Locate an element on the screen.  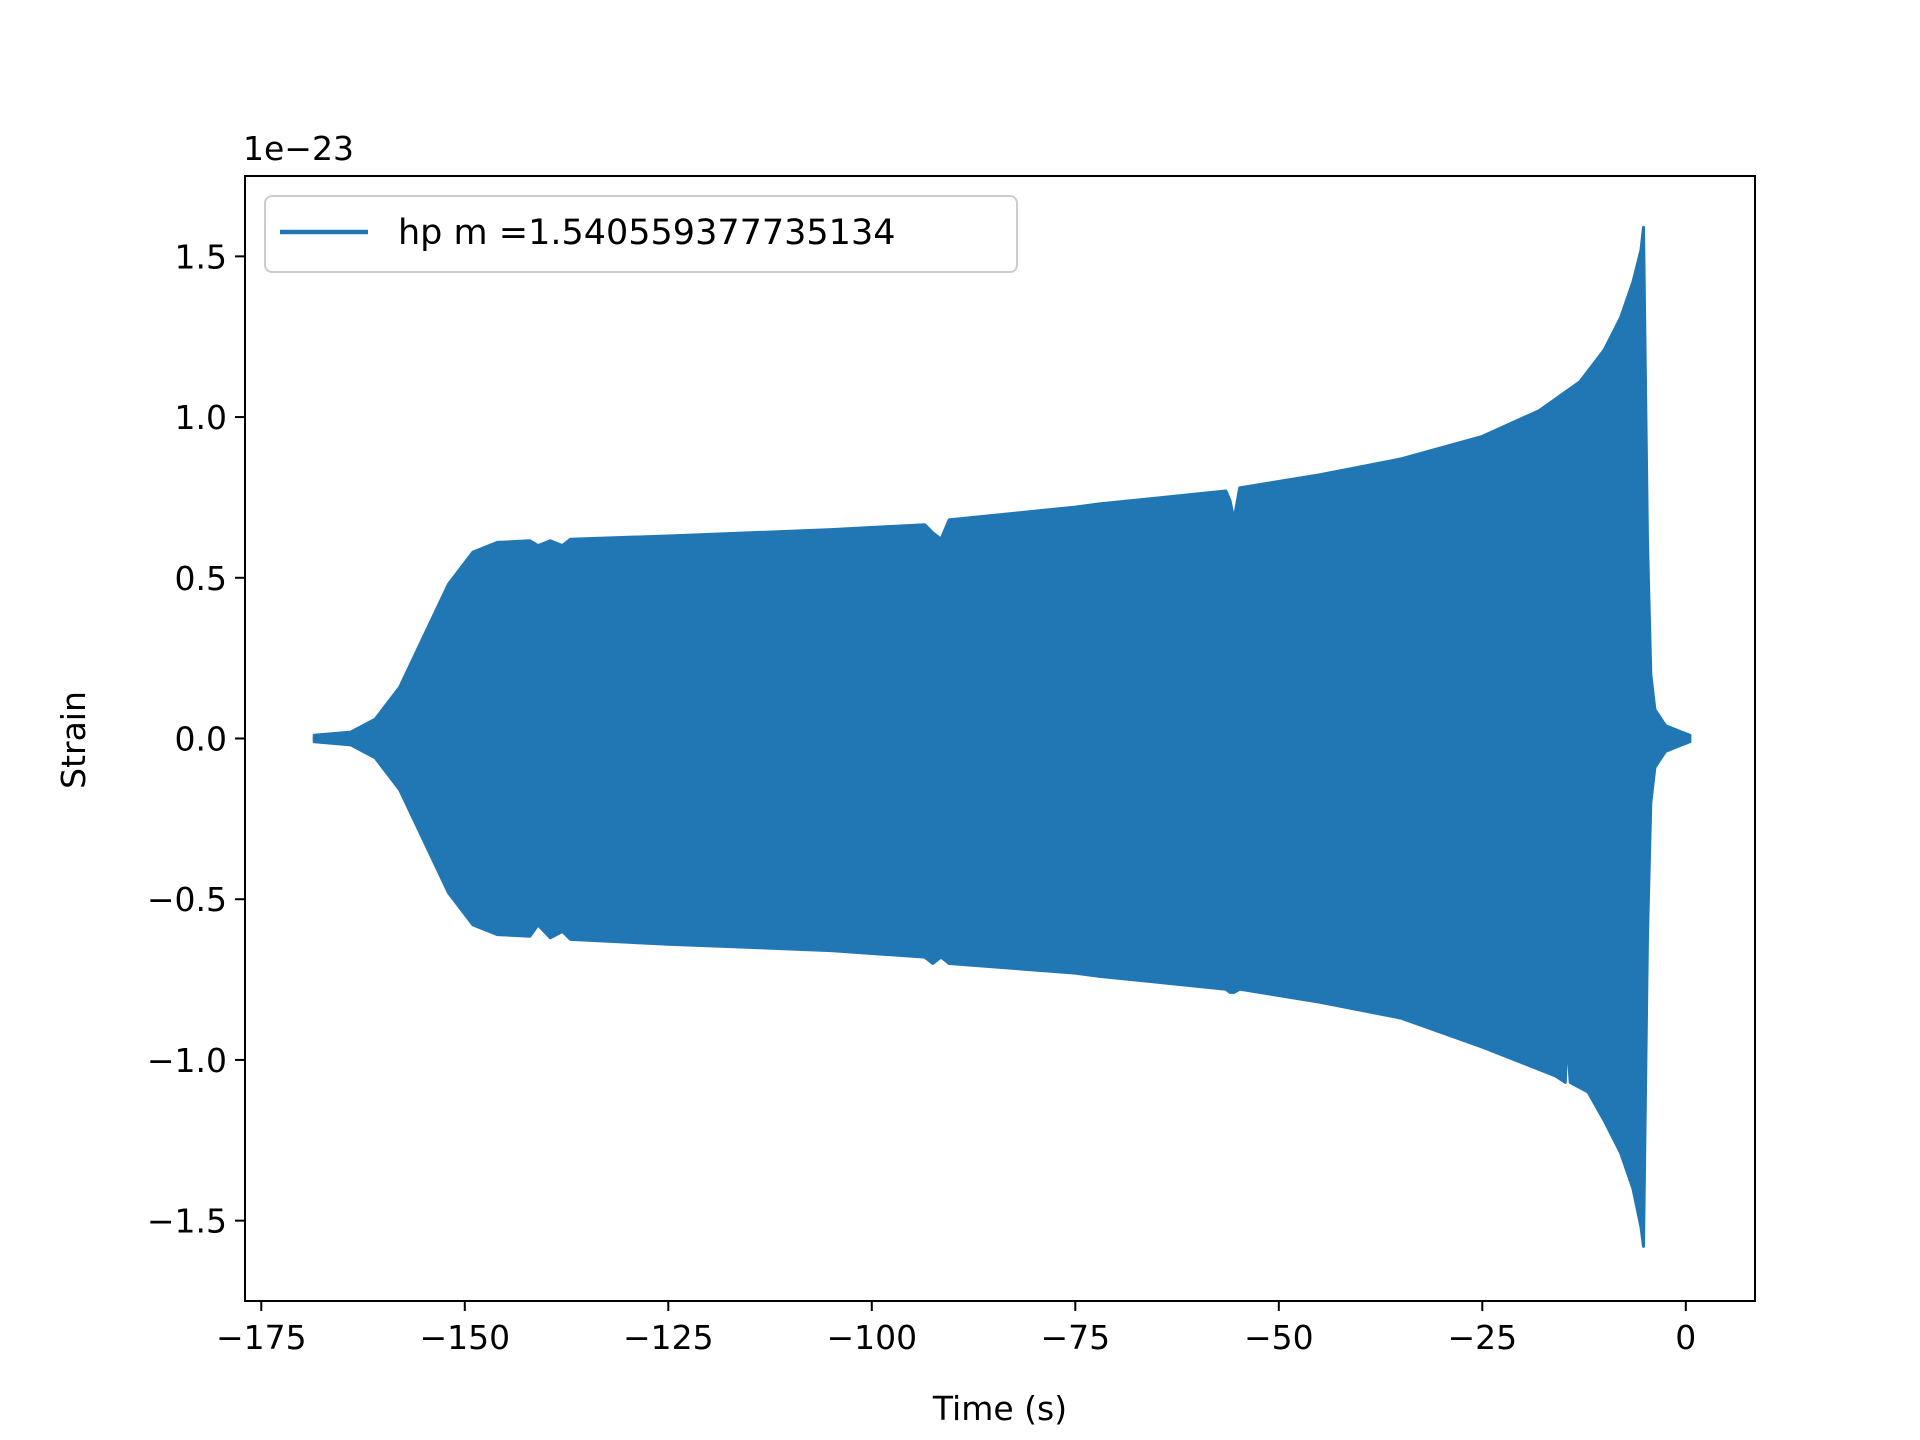
x-axis-ticks: −175 −150 −125 −100 −75 −50 −25 0 is located at coordinates (956, 1329).